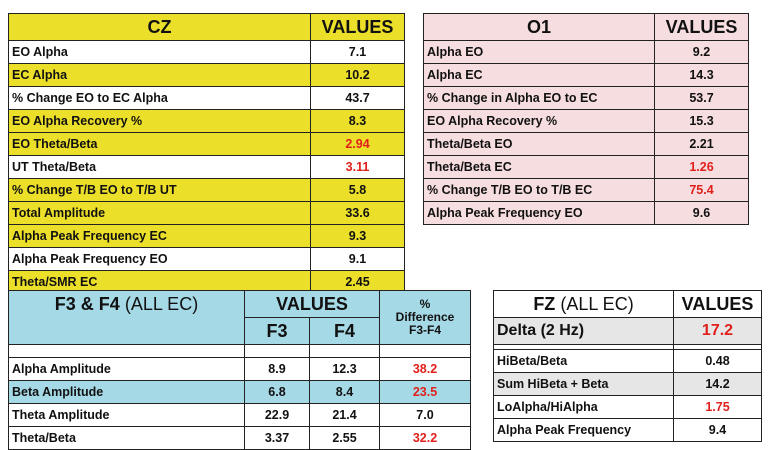  I want to click on fz-title-bold: FZ, so click(544, 303).